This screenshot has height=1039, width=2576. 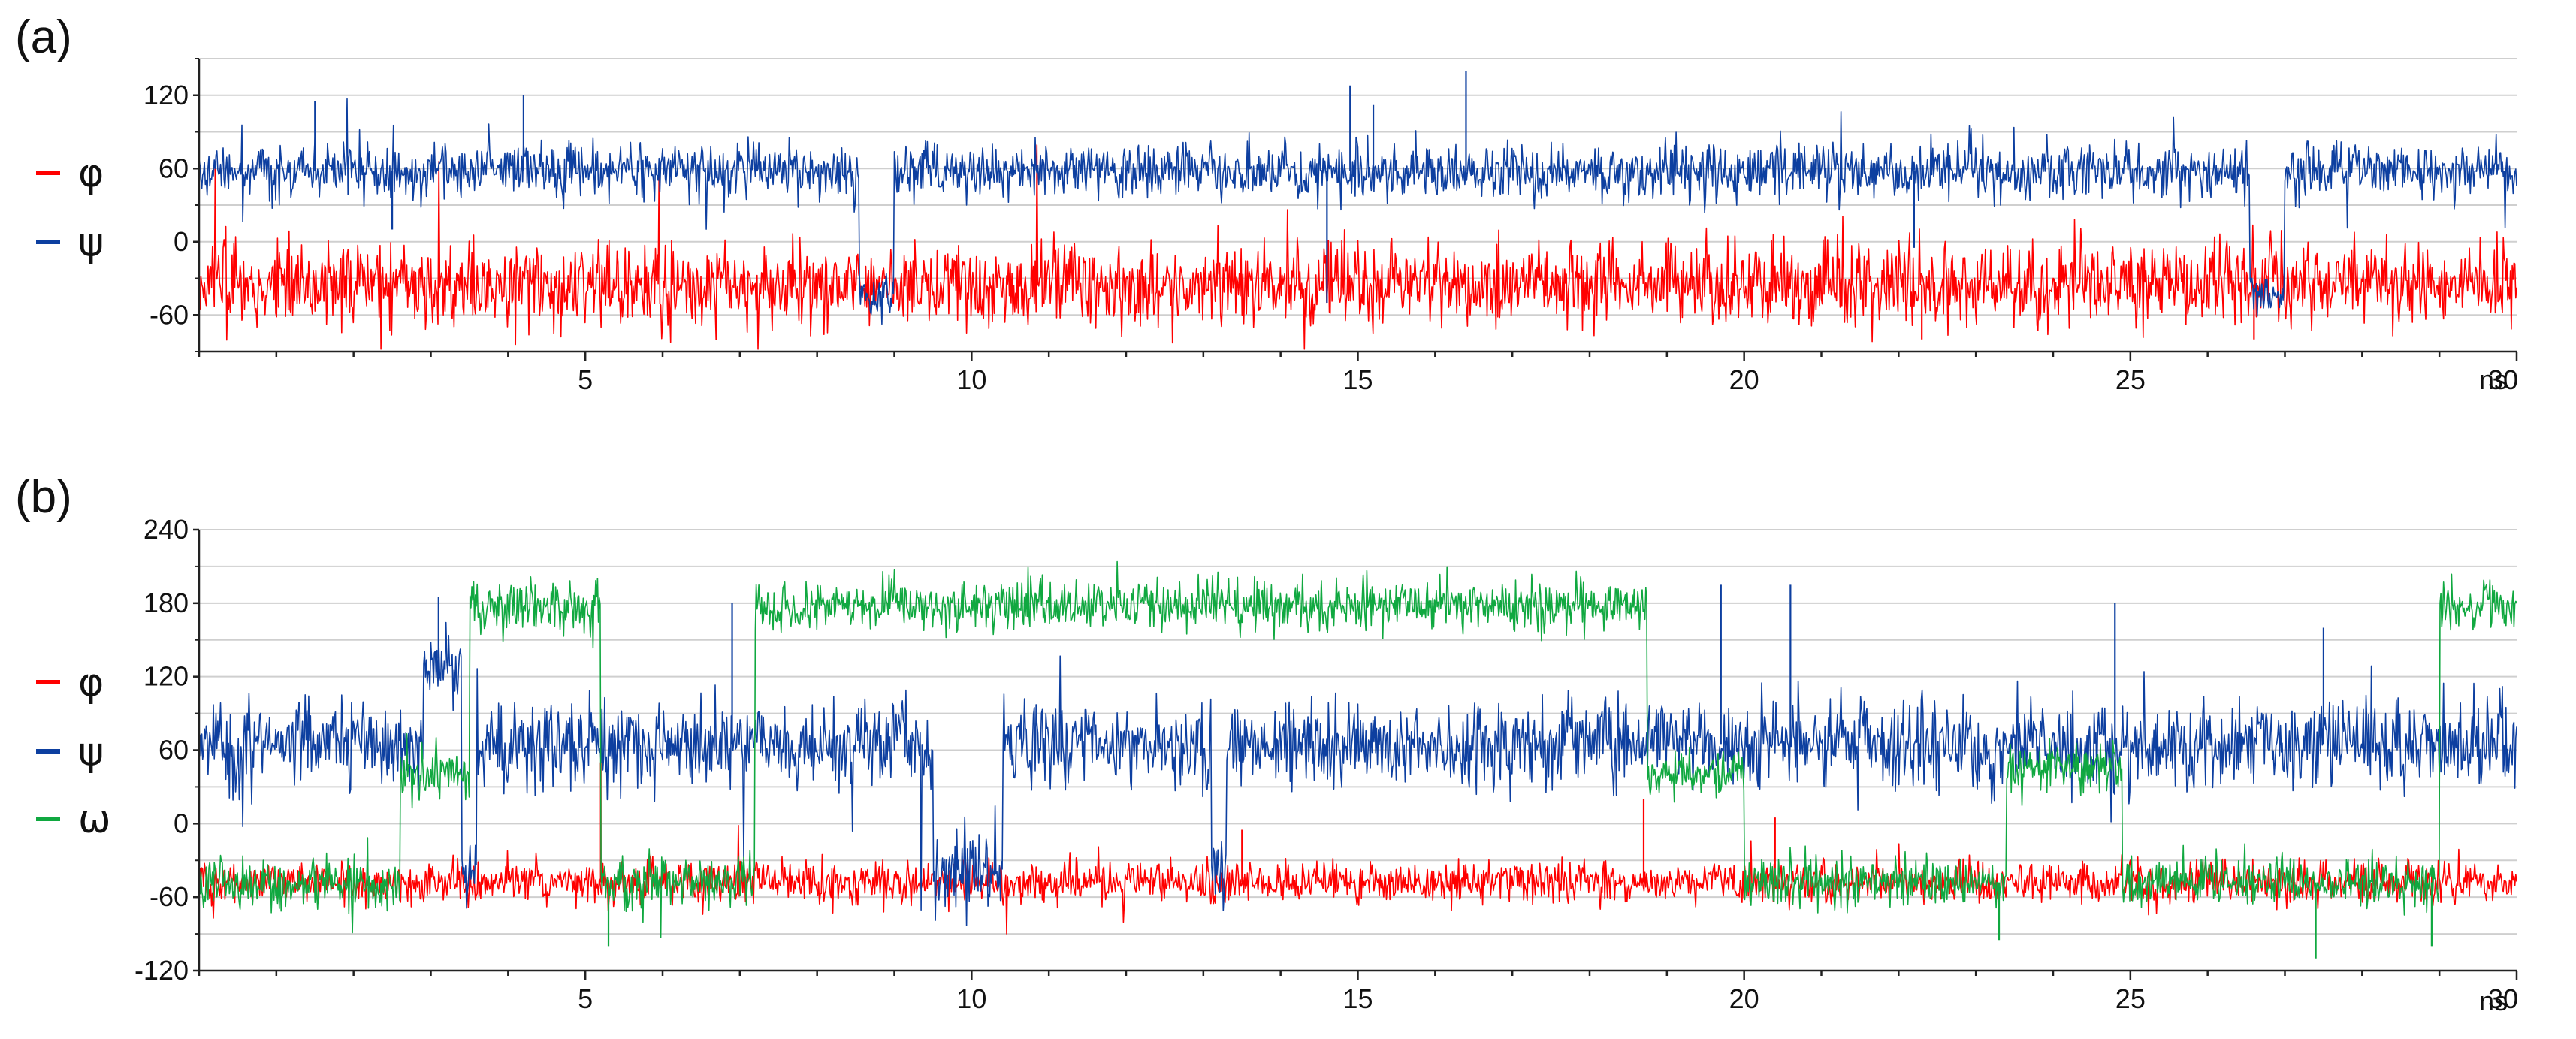 I want to click on legend-b-psi-label: ψ, so click(x=91, y=752).